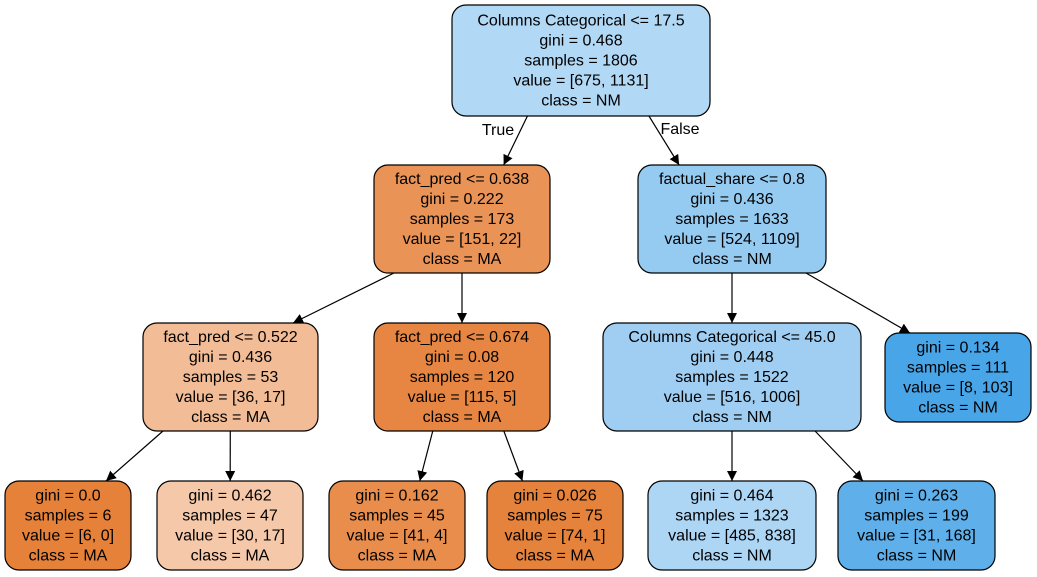 This screenshot has height=577, width=1037. What do you see at coordinates (68, 516) in the screenshot?
I see `node-text-line: samples = 6` at bounding box center [68, 516].